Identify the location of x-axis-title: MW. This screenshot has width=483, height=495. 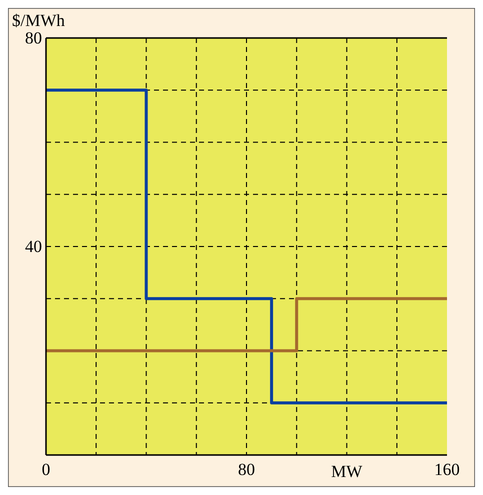
(347, 471).